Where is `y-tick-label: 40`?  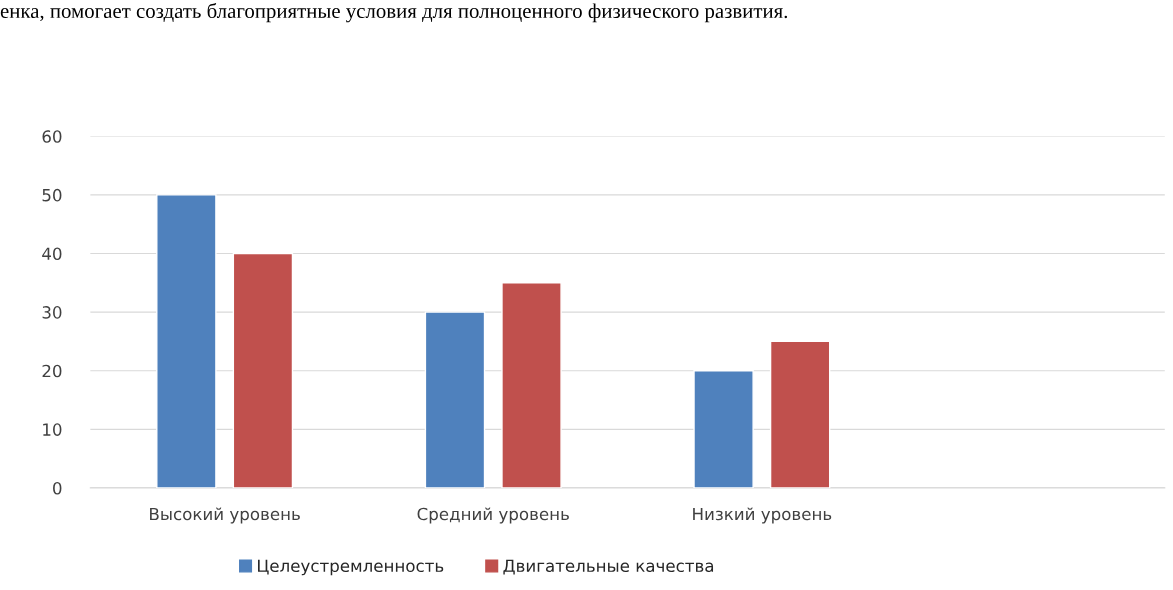
y-tick-label: 40 is located at coordinates (52, 254).